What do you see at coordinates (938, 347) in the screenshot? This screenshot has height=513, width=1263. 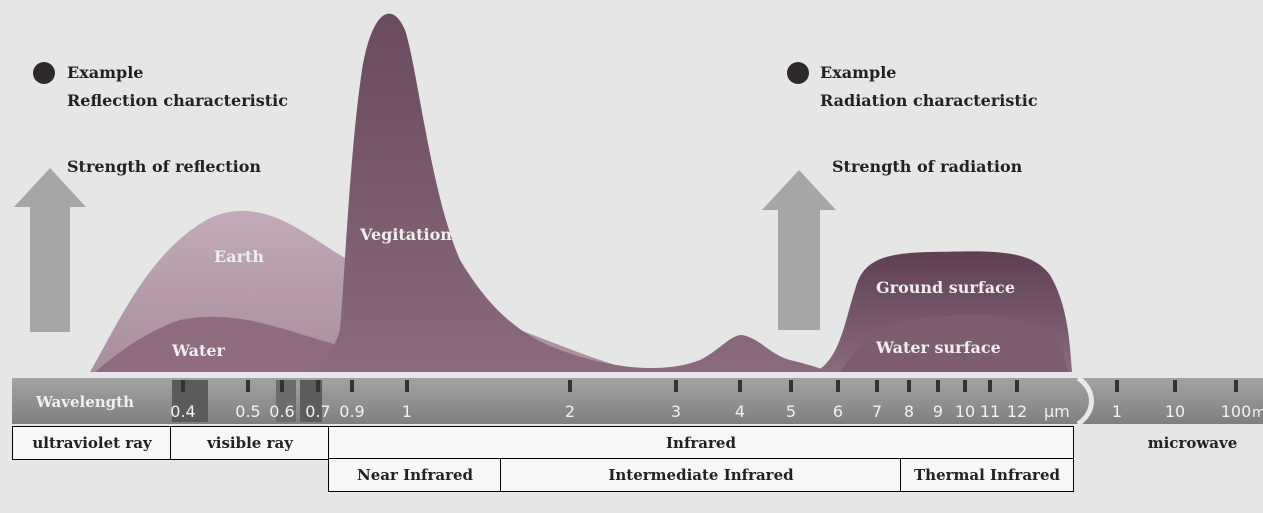 I see `water-surface-label: Water surface` at bounding box center [938, 347].